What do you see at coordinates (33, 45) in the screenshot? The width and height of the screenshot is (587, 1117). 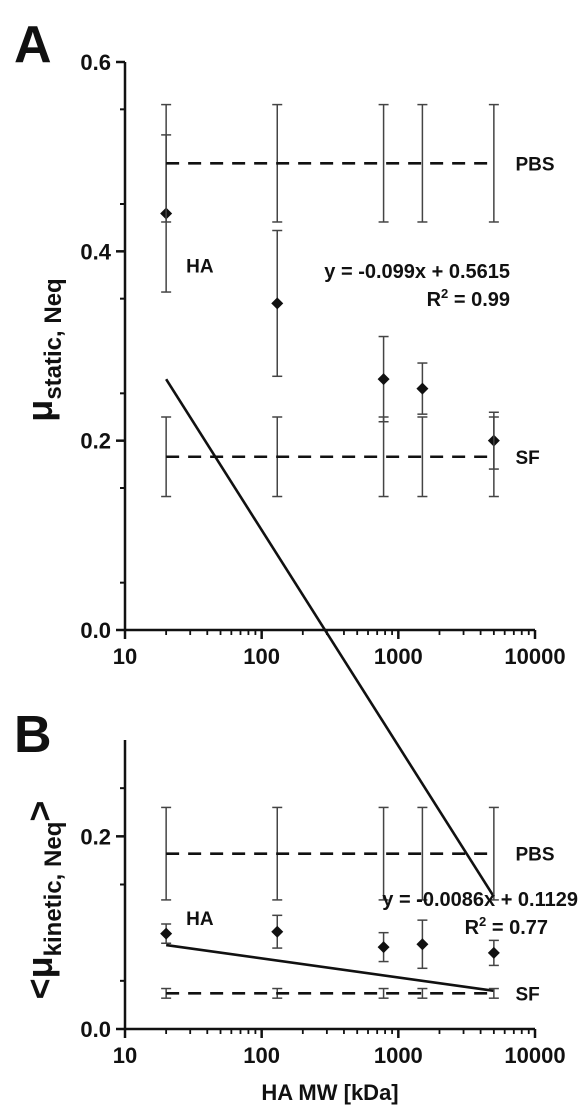 I see `panel-letter: A` at bounding box center [33, 45].